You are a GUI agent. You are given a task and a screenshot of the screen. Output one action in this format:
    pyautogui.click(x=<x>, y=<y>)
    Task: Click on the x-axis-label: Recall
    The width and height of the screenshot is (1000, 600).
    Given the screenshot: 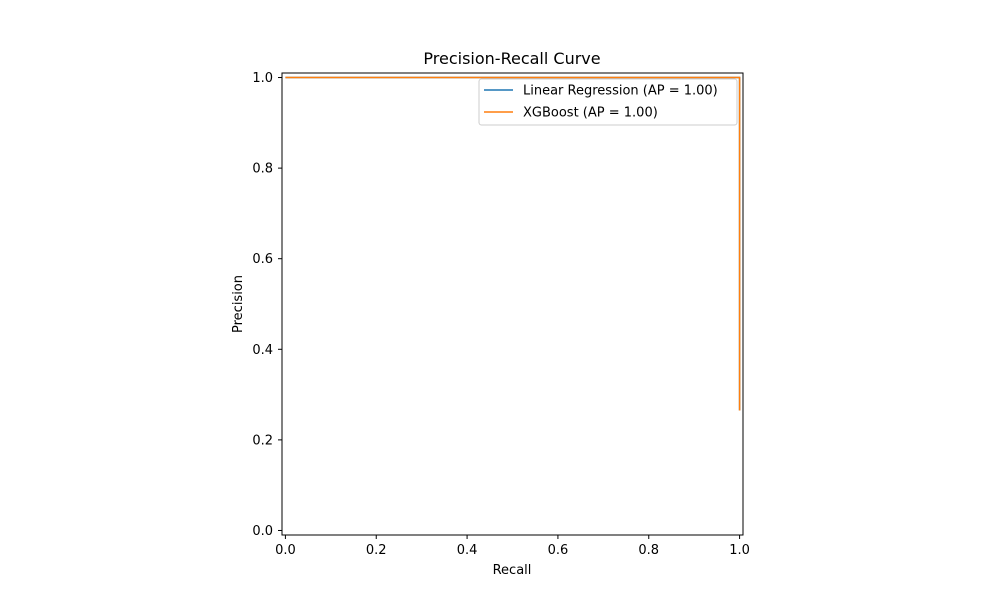 What is the action you would take?
    pyautogui.click(x=512, y=570)
    